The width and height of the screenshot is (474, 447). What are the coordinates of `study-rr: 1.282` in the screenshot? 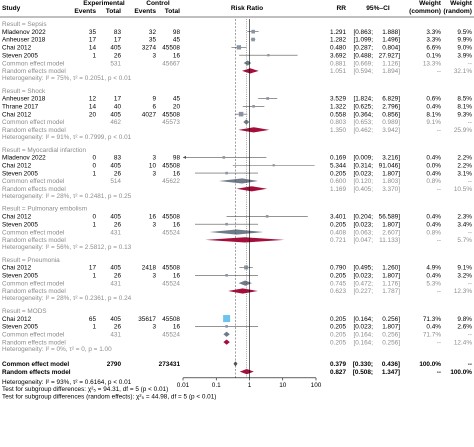 It's located at (338, 40).